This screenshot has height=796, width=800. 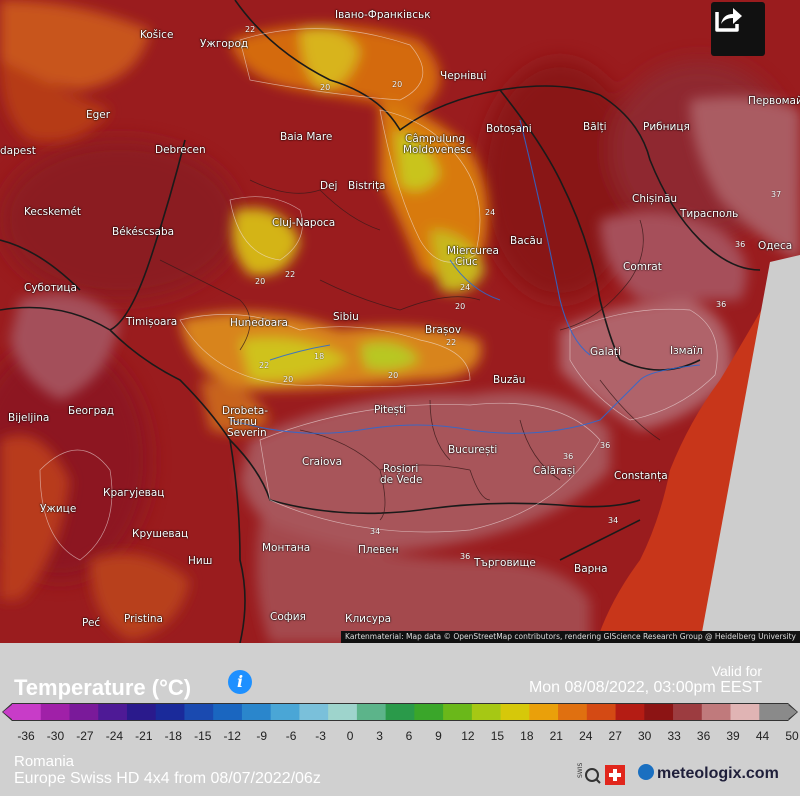 I want to click on city-label: Eger, so click(x=98, y=115).